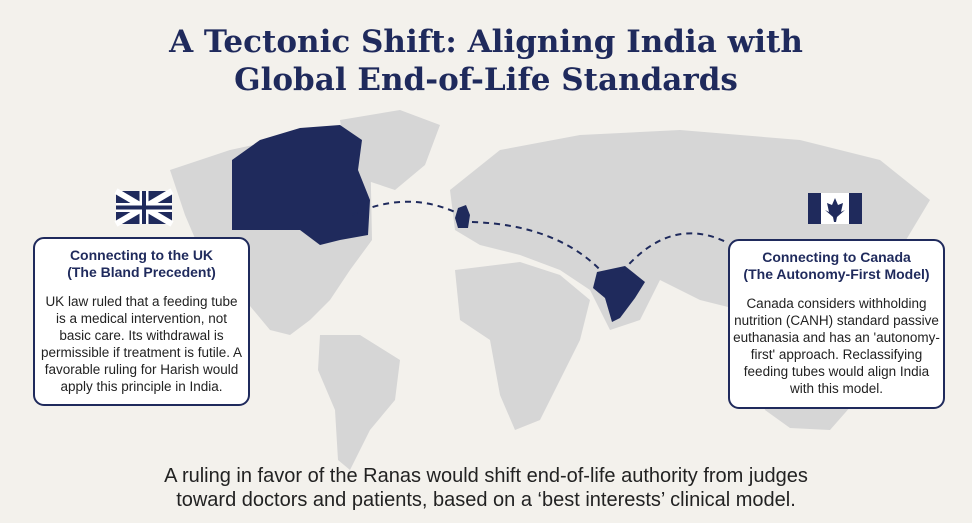  Describe the element at coordinates (462, 216) in the screenshot. I see `uk` at that location.